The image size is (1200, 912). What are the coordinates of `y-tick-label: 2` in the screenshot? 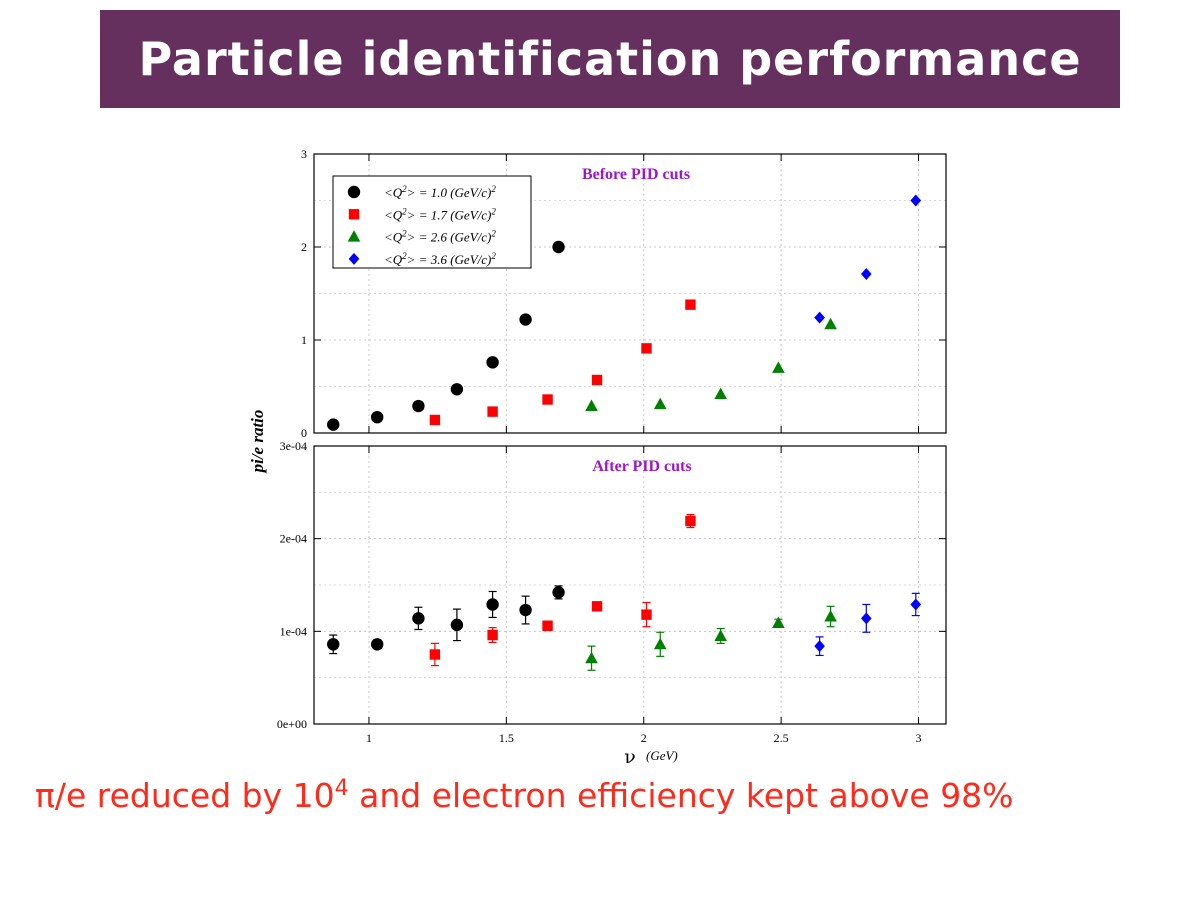 It's located at (304, 247).